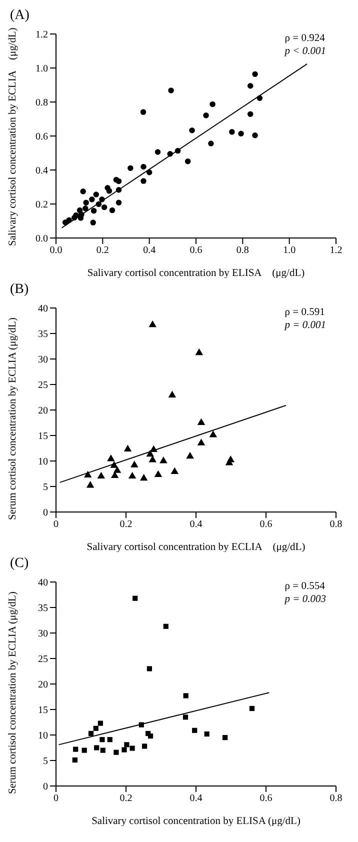  I want to click on chart-title: (C), so click(19, 564).